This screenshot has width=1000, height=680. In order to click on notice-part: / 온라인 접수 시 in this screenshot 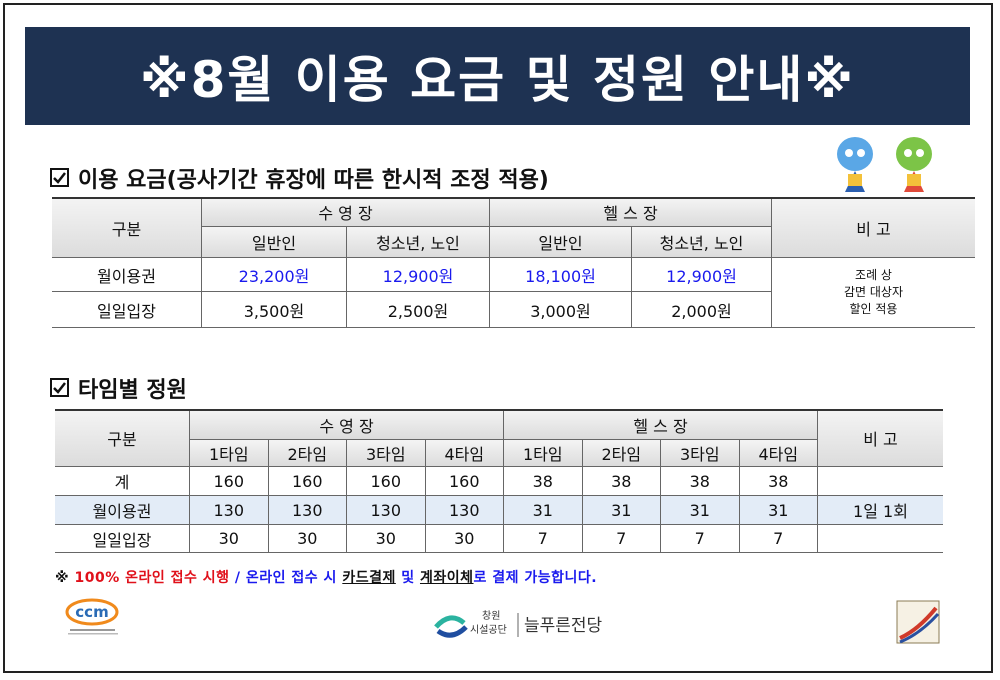, I will do `click(285, 578)`.